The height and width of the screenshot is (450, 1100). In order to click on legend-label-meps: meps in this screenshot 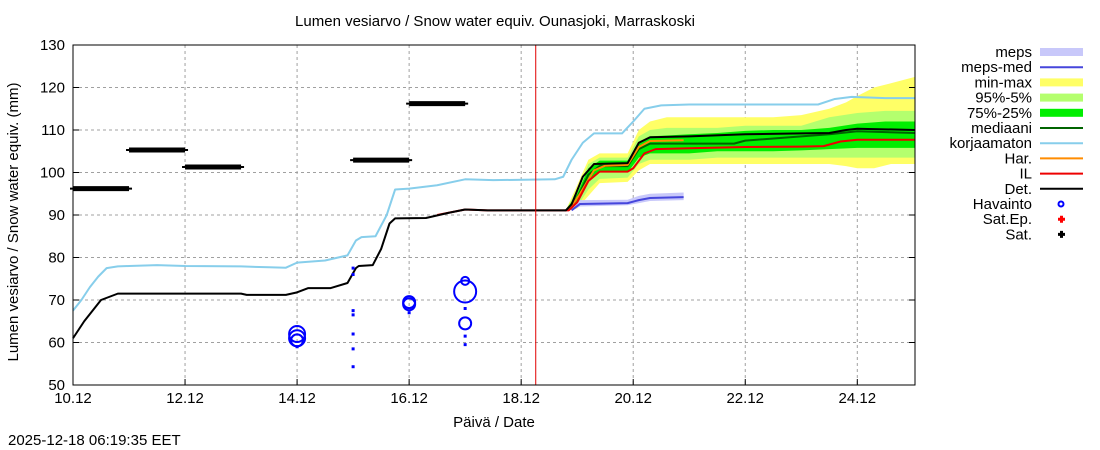, I will do `click(1013, 52)`.